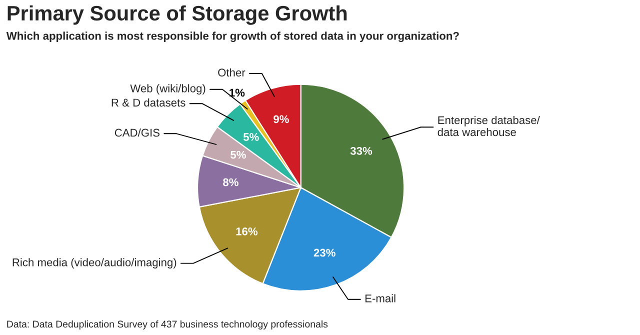 This screenshot has height=335, width=640. Describe the element at coordinates (167, 325) in the screenshot. I see `text: Data: Data Deduplication Survey of 437 business technology professionals` at that location.